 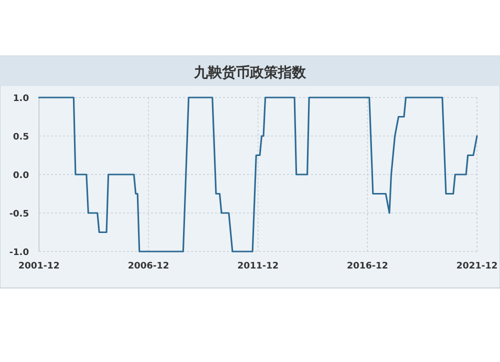 I want to click on y-tick-label: -0.5, so click(x=19, y=215).